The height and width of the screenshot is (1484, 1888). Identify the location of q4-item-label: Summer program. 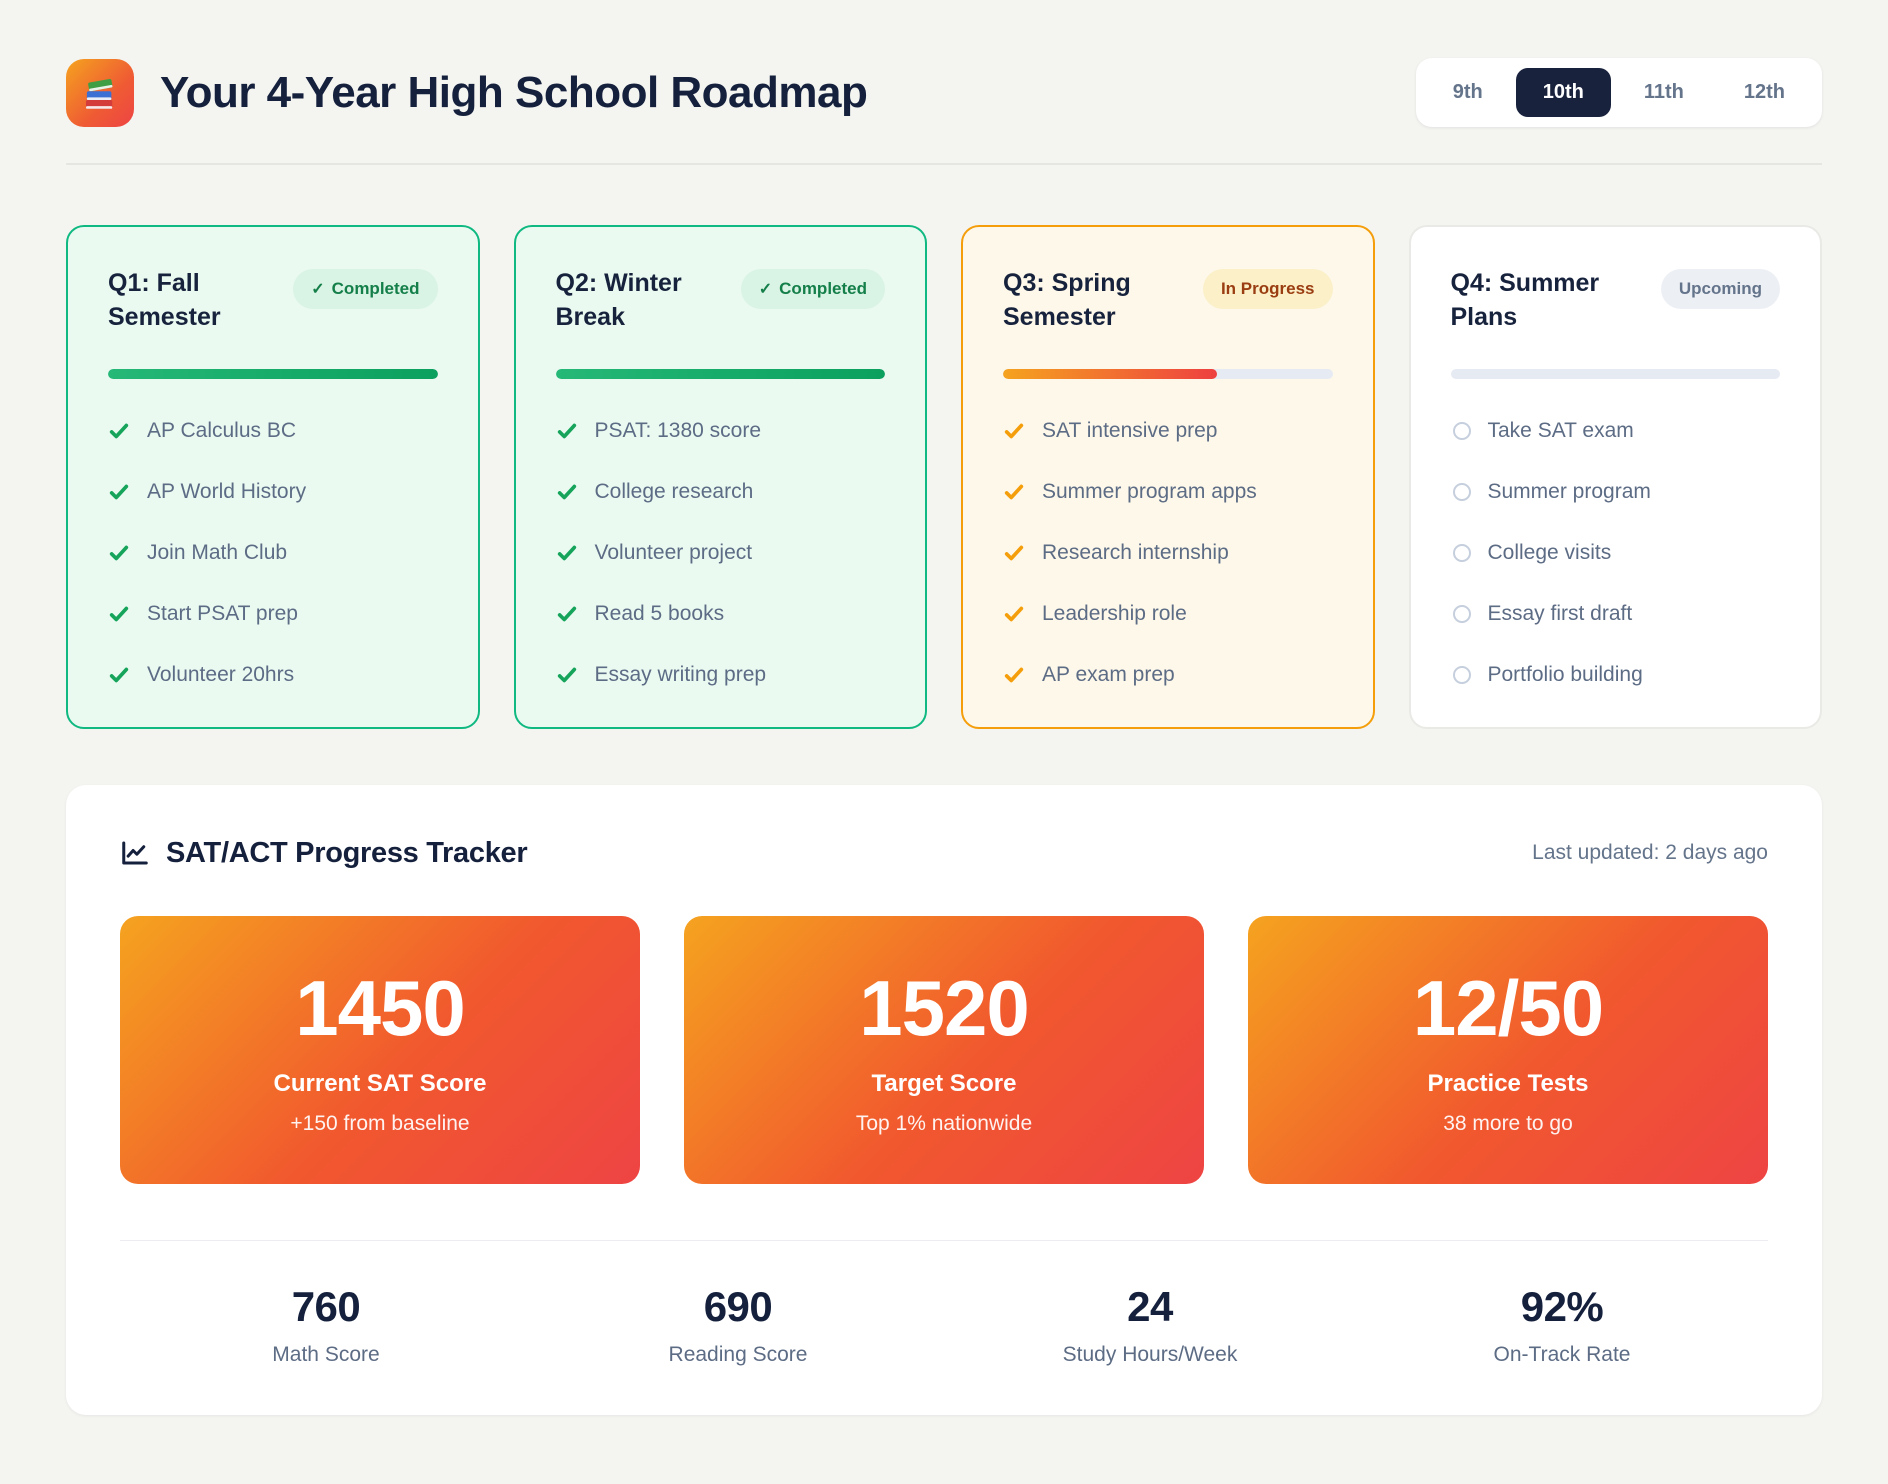
(1569, 491).